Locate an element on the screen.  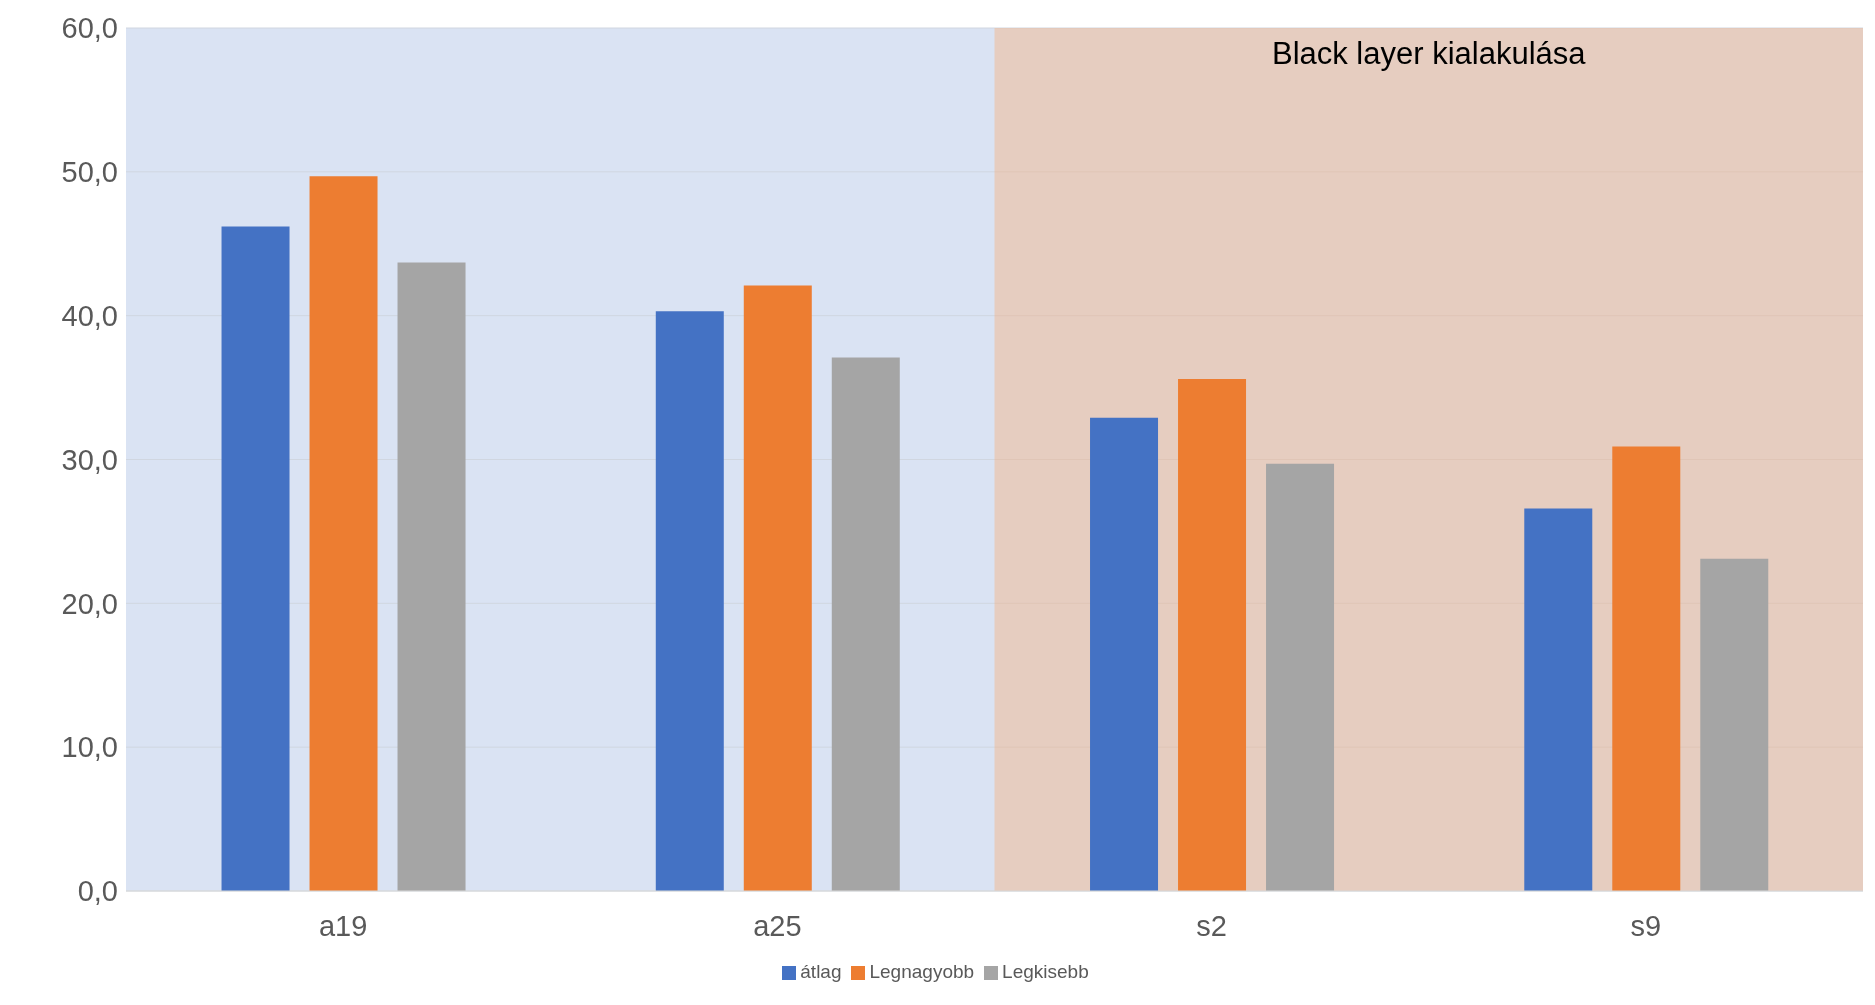
y-tick-label: 20,0 is located at coordinates (89, 603).